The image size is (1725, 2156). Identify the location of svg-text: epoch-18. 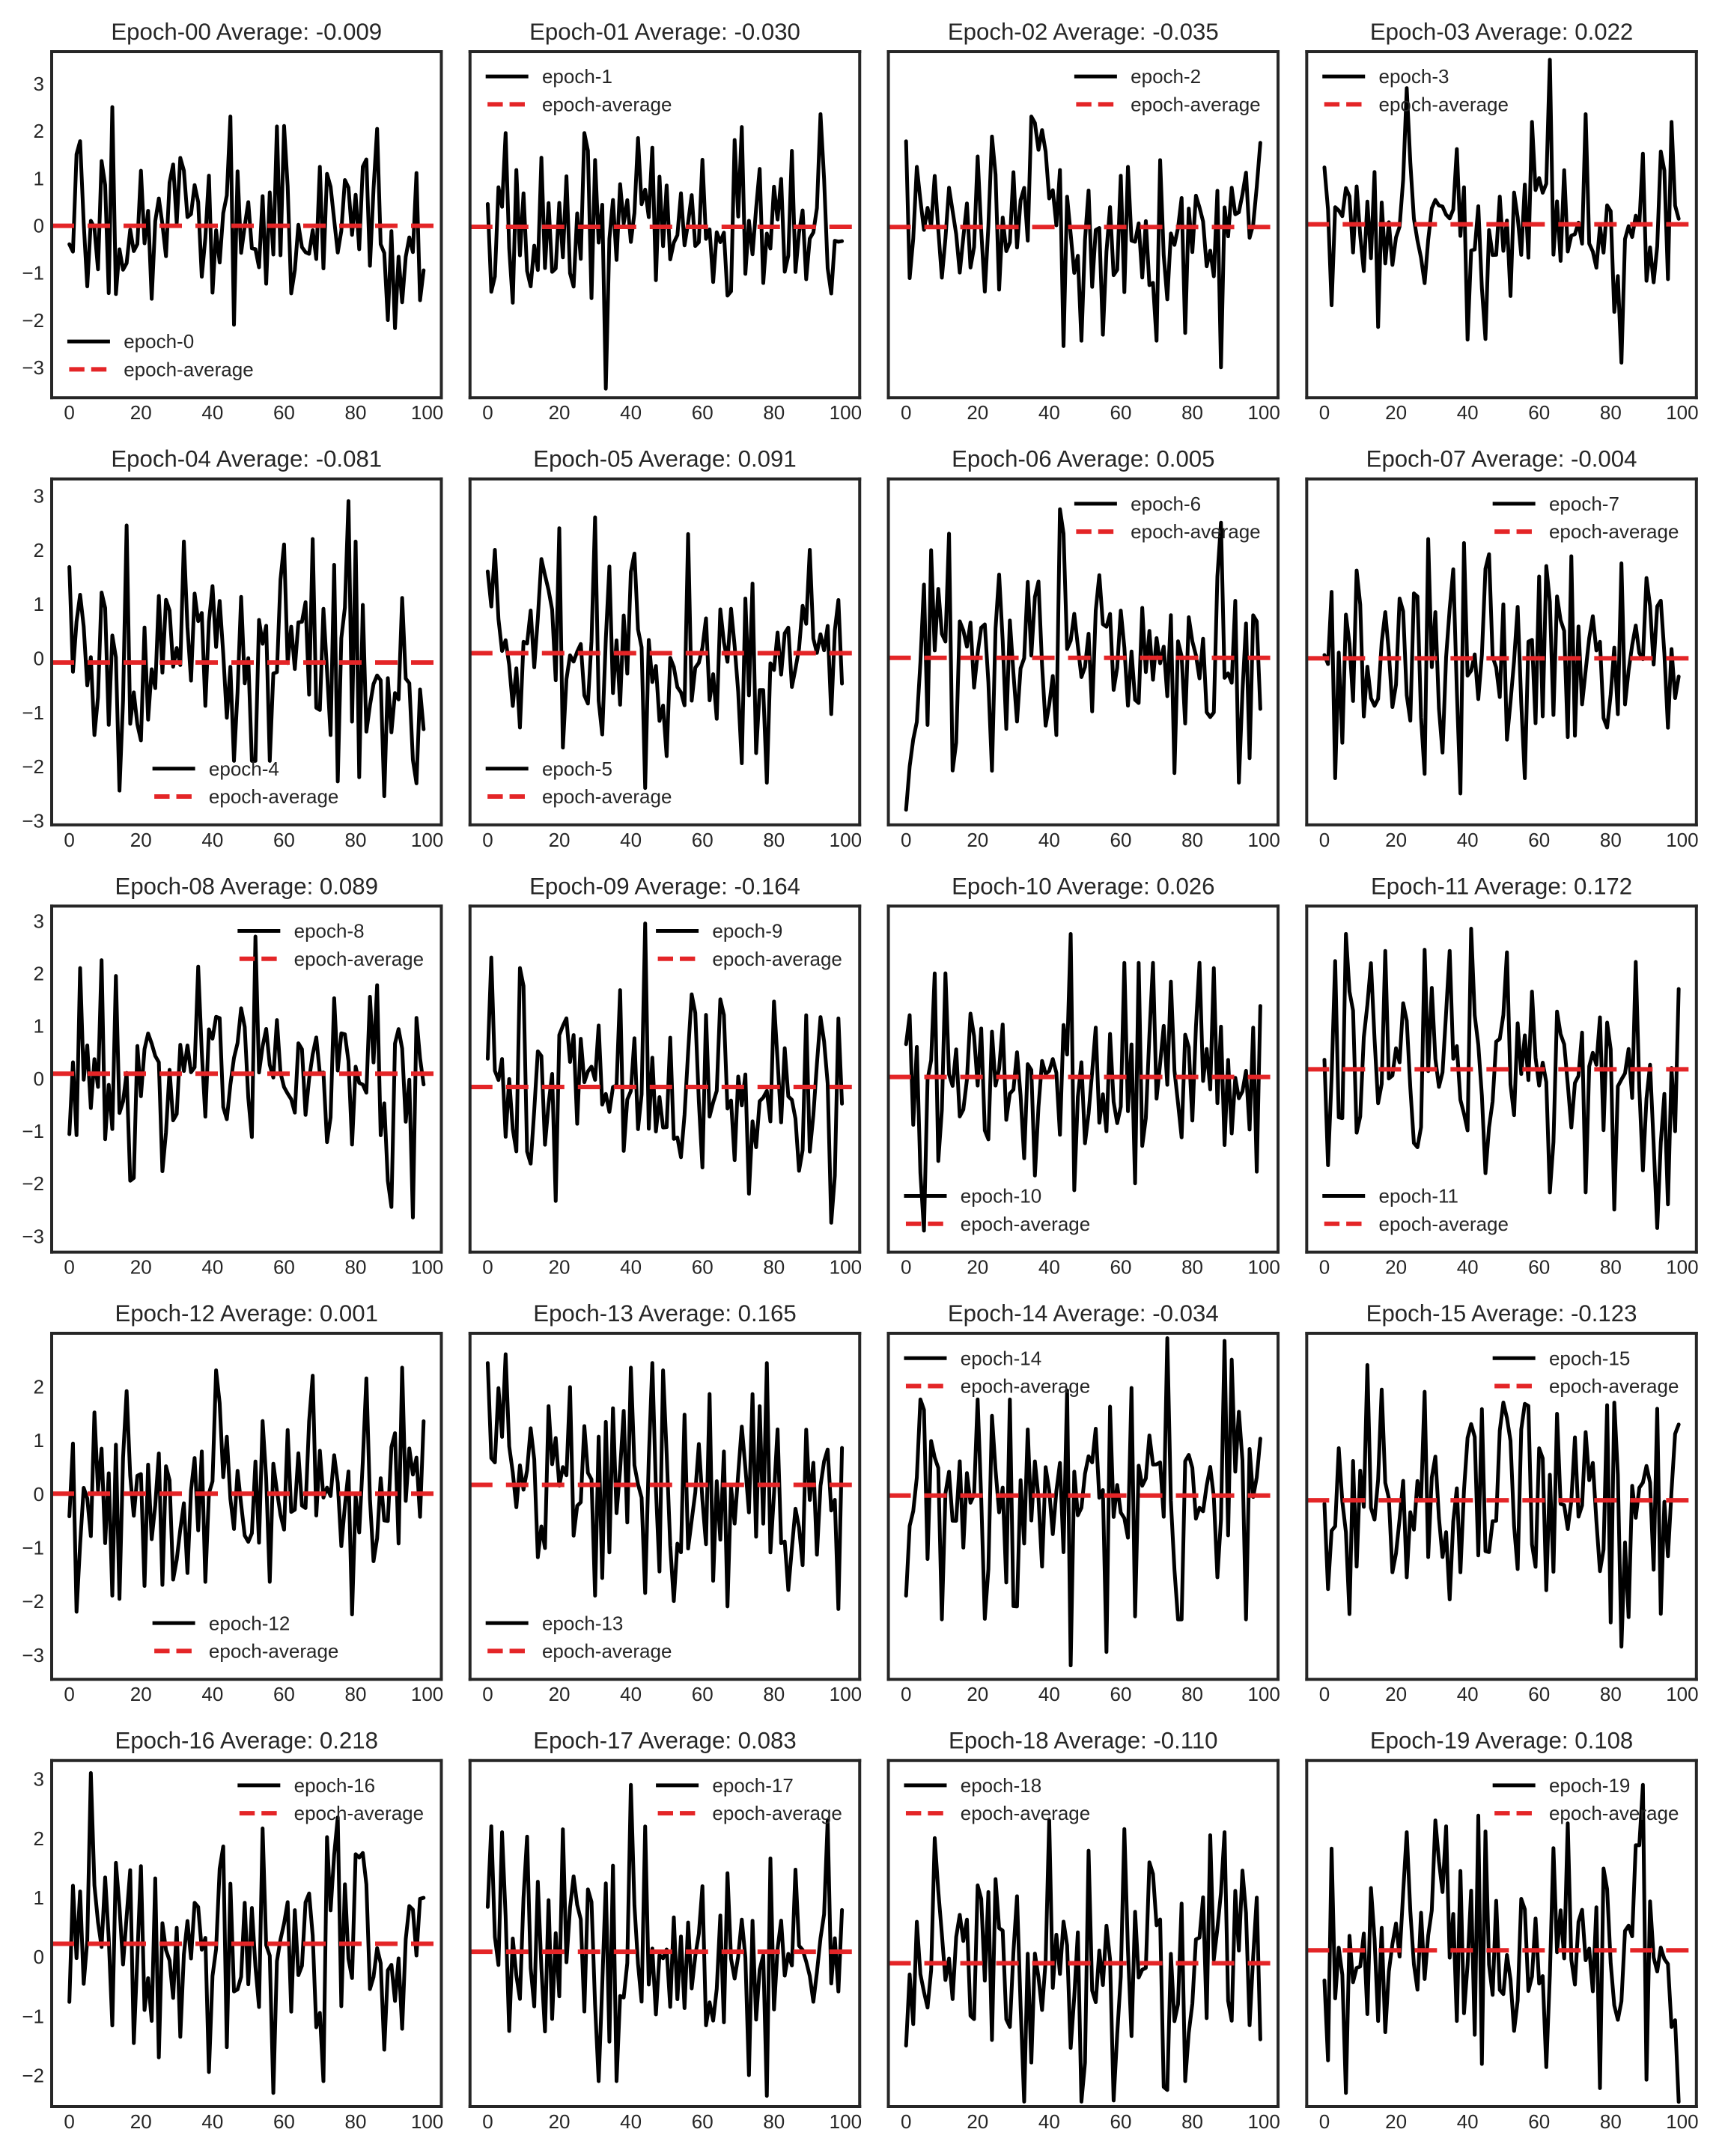
(1001, 1785).